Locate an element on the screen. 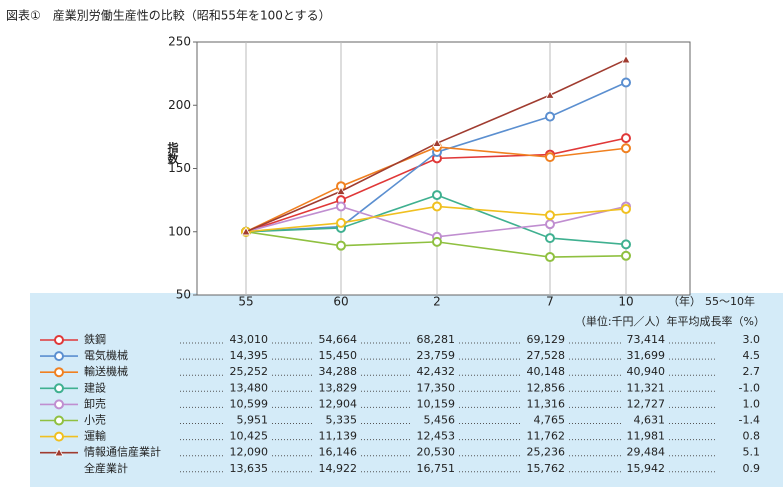  table-value: 25,252 is located at coordinates (249, 371).